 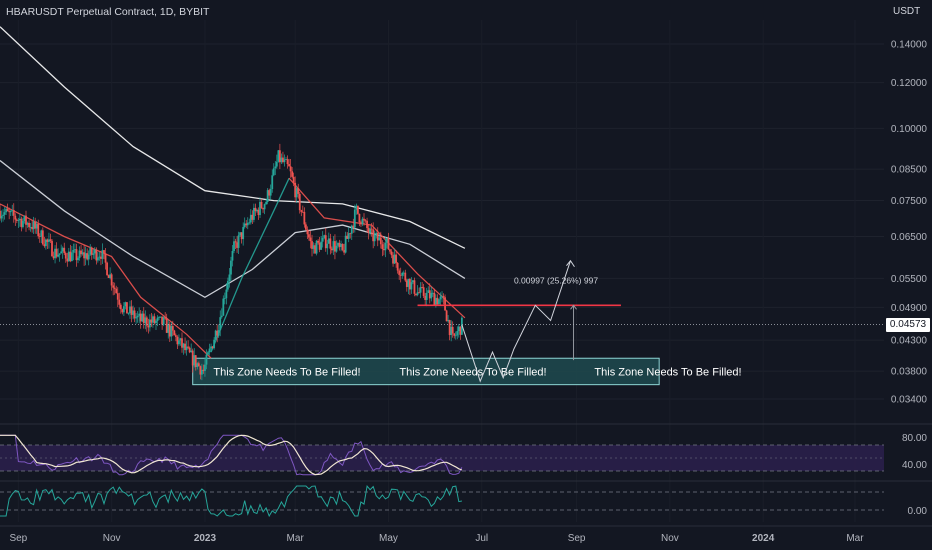 What do you see at coordinates (909, 279) in the screenshot?
I see `price-tick-label: 0.05500` at bounding box center [909, 279].